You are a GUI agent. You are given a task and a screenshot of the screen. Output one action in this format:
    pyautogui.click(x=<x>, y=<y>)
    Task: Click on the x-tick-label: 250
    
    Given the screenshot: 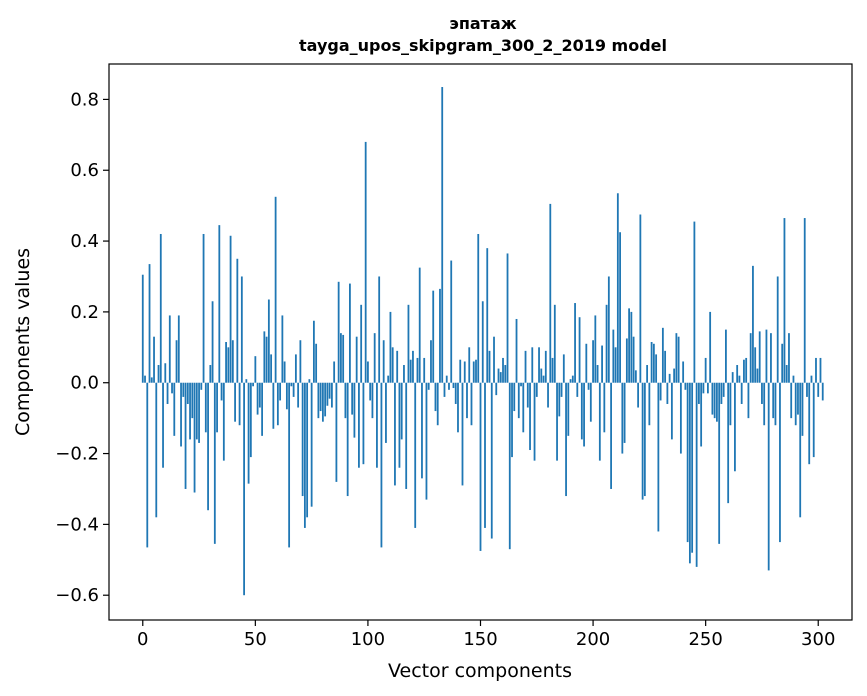 What is the action you would take?
    pyautogui.click(x=705, y=639)
    